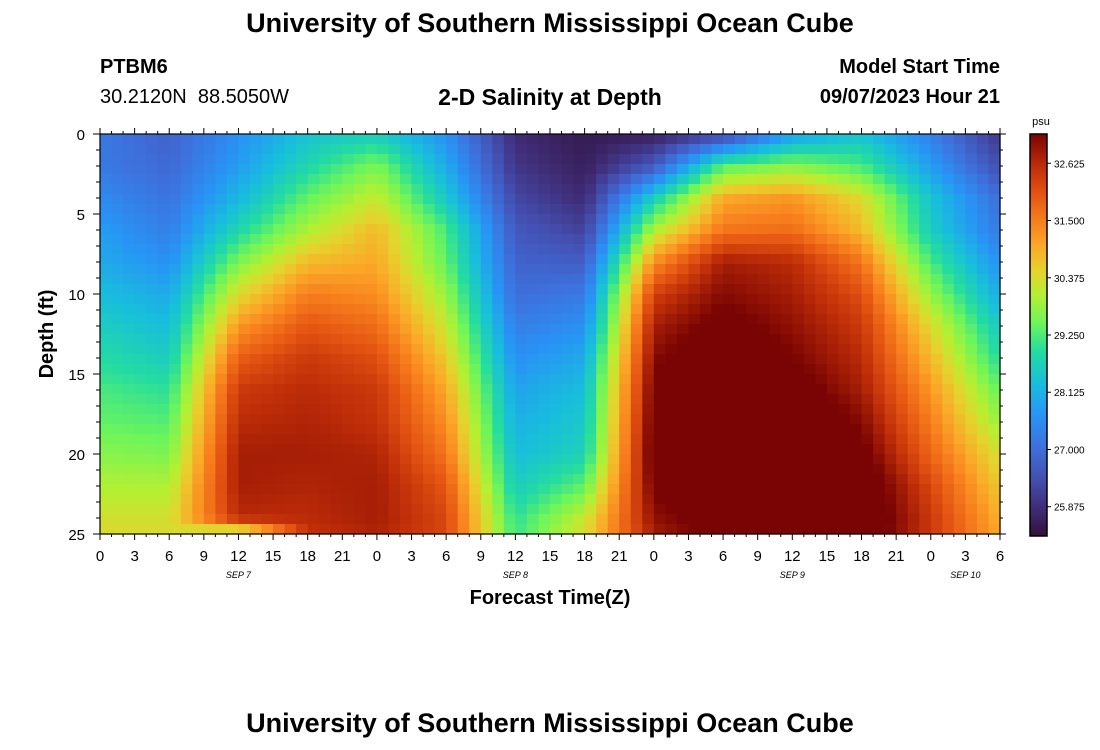 Image resolution: width=1100 pixels, height=750 pixels. Describe the element at coordinates (515, 556) in the screenshot. I see `x-tick-label: 12` at that location.